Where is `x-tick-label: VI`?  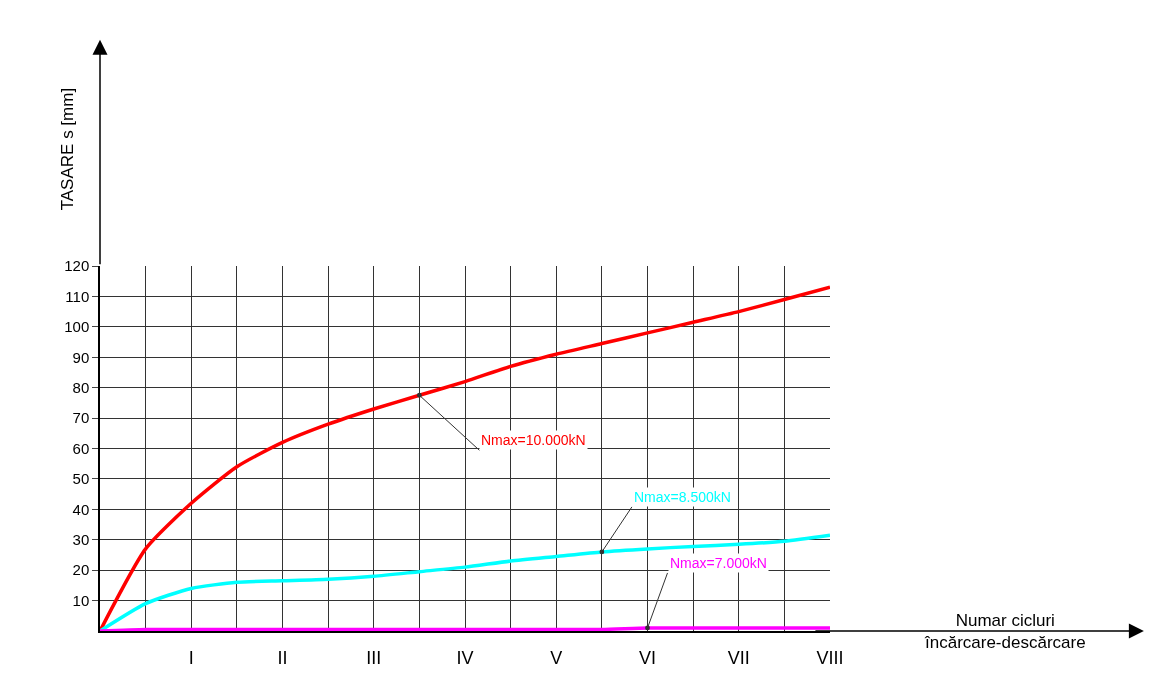
x-tick-label: VI is located at coordinates (647, 658).